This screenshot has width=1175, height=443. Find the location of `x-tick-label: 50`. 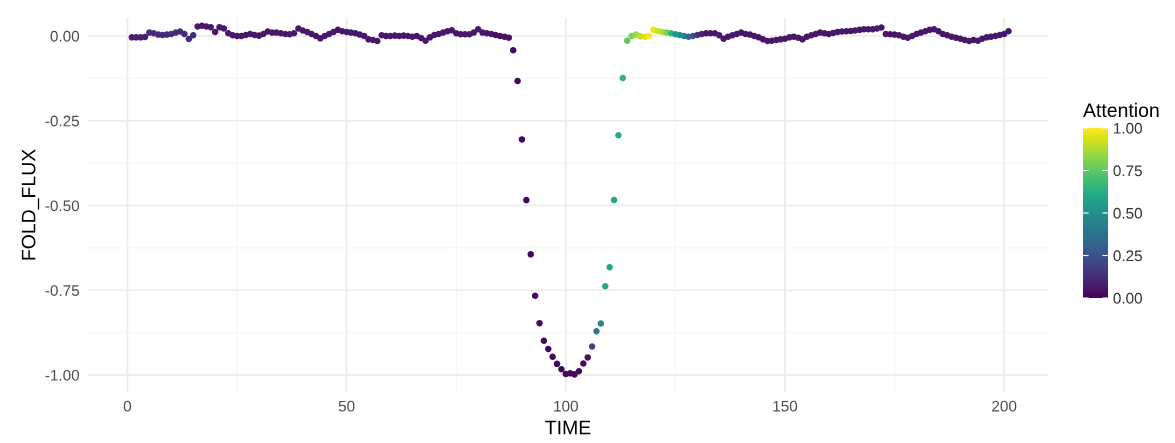

x-tick-label: 50 is located at coordinates (346, 406).